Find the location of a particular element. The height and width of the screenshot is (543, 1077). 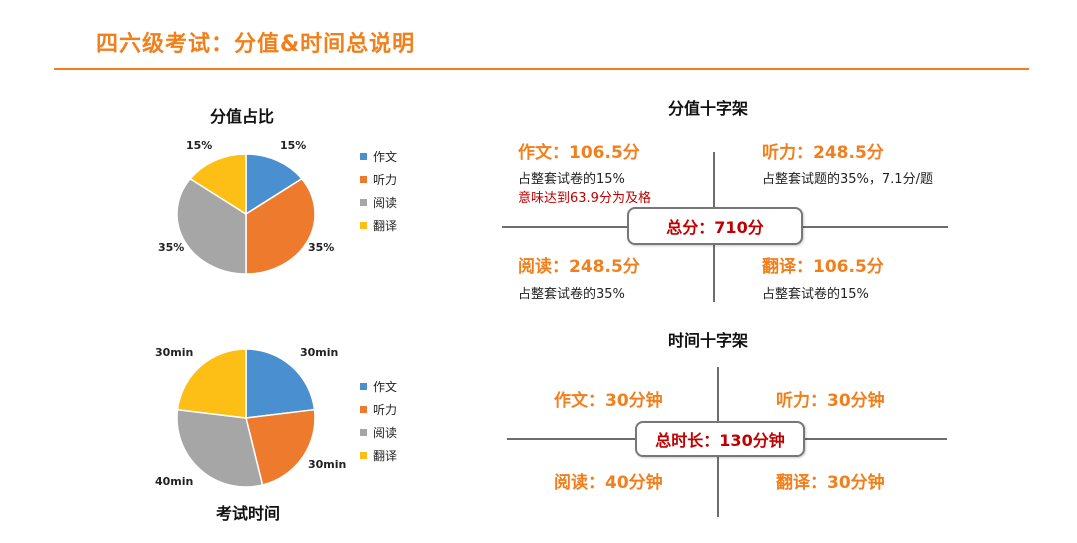

score-slice-translation is located at coordinates (218, 184).